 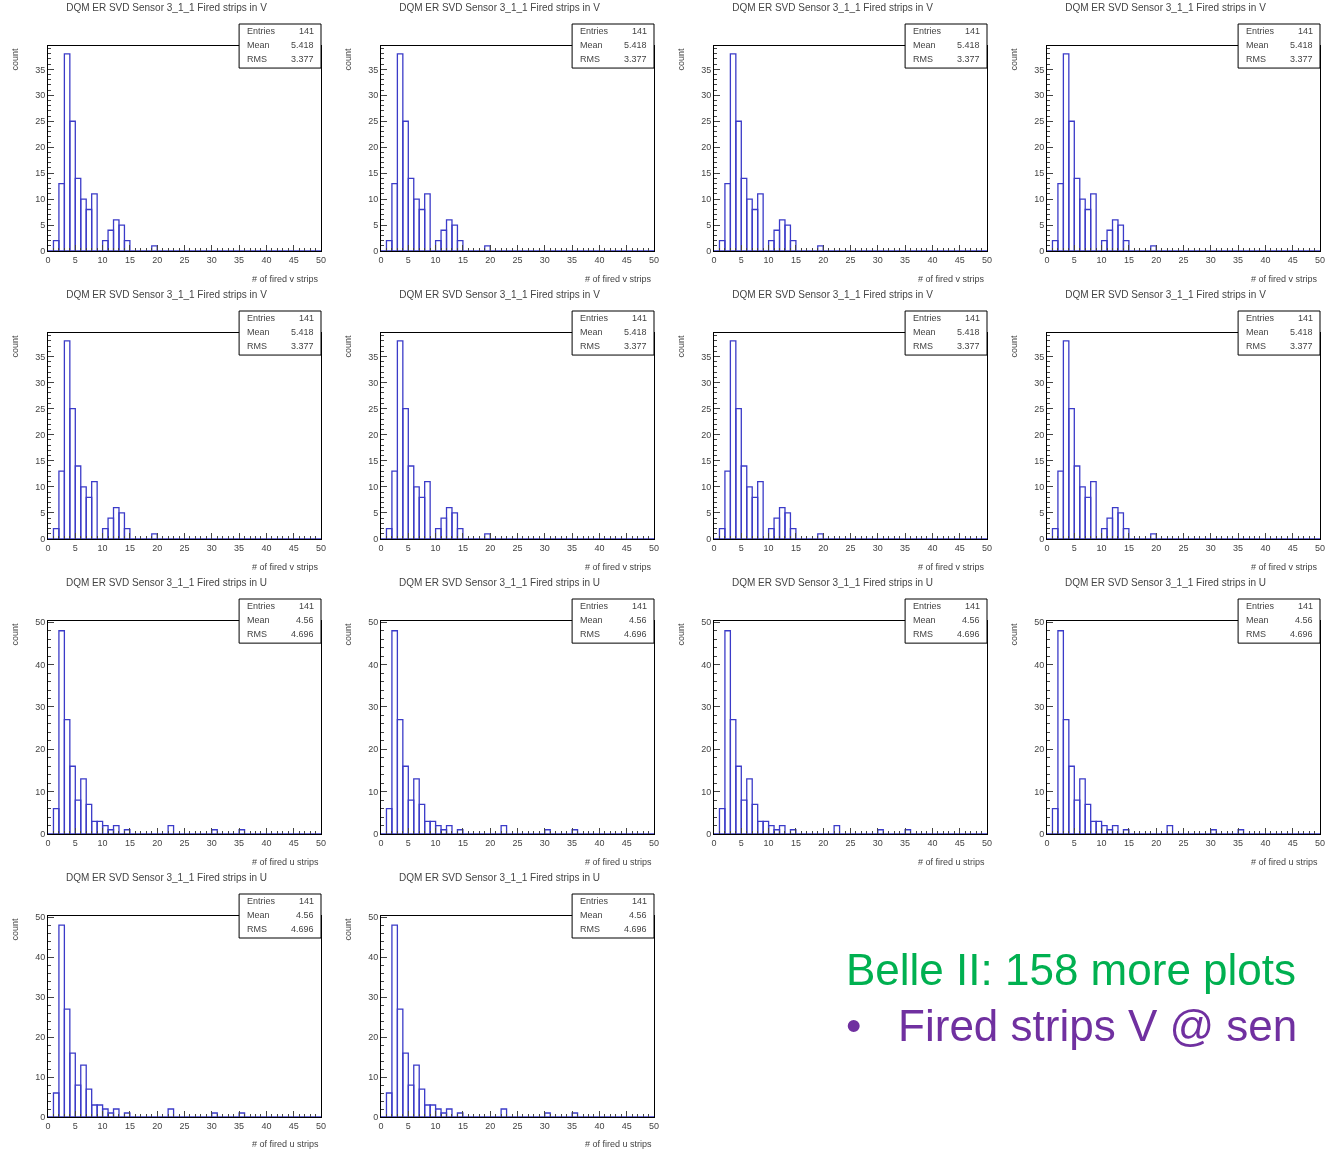 I want to click on y-tick-label: 25, so click(x=373, y=408).